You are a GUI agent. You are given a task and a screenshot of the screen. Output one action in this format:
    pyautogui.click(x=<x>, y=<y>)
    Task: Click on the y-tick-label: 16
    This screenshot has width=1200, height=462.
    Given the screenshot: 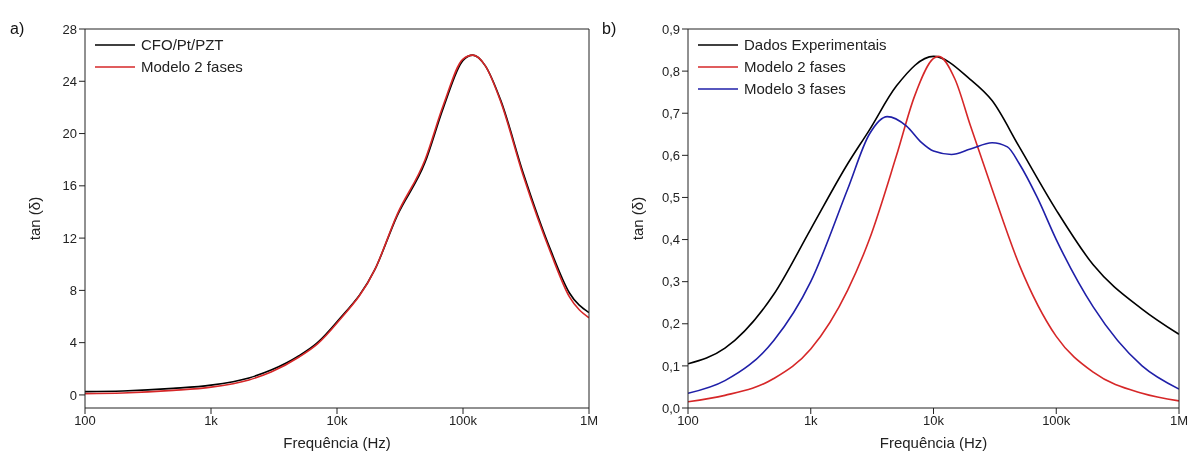 What is the action you would take?
    pyautogui.click(x=69, y=186)
    